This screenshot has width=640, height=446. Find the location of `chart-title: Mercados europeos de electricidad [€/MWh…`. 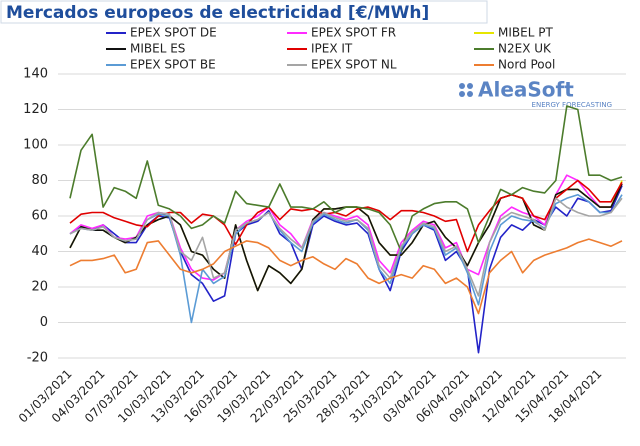

chart-title: Mercados europeos de electricidad [€/MWh… is located at coordinates (217, 13).